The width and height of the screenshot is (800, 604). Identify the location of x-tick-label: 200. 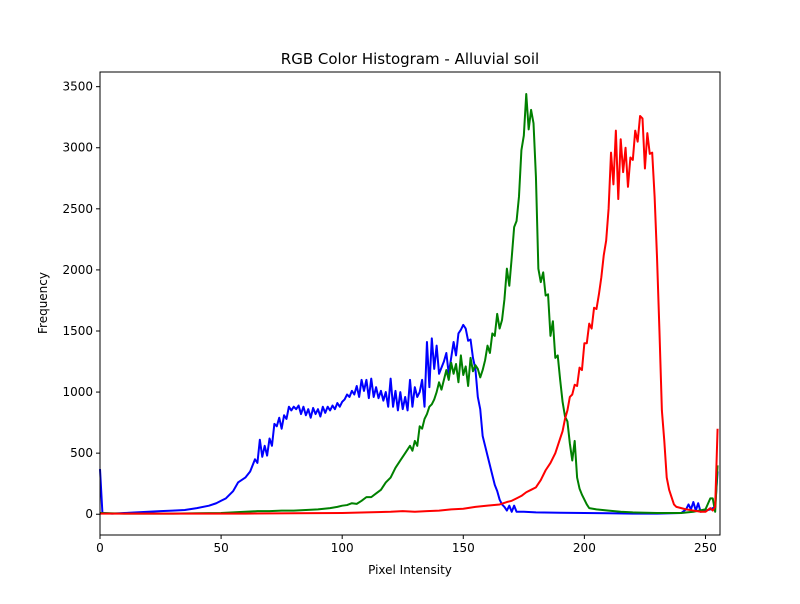
(584, 548).